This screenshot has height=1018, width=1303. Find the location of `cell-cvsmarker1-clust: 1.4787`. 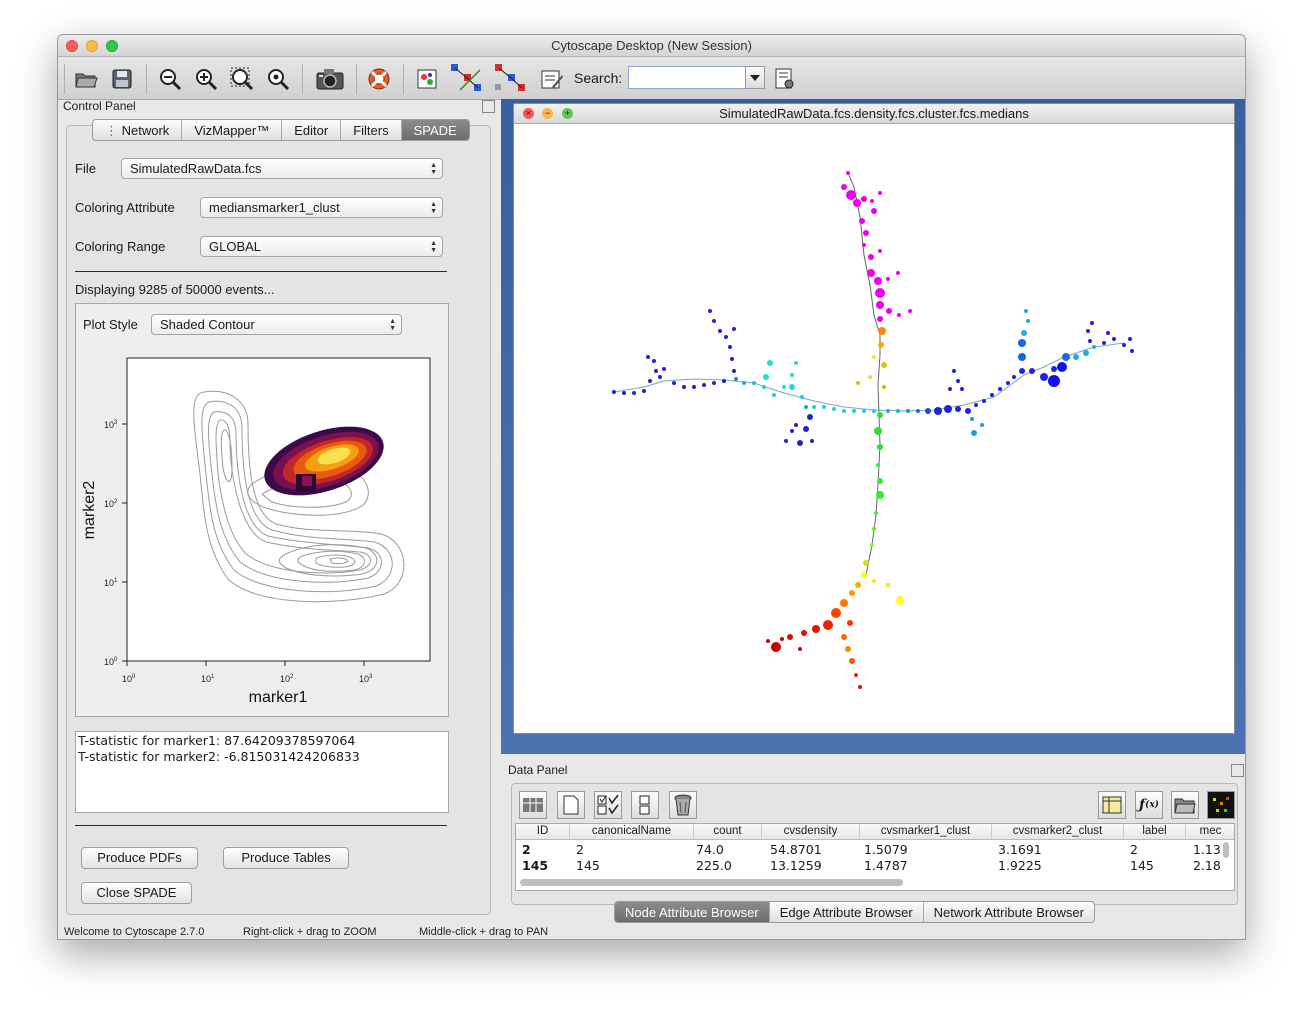

cell-cvsmarker1-clust: 1.4787 is located at coordinates (886, 865).